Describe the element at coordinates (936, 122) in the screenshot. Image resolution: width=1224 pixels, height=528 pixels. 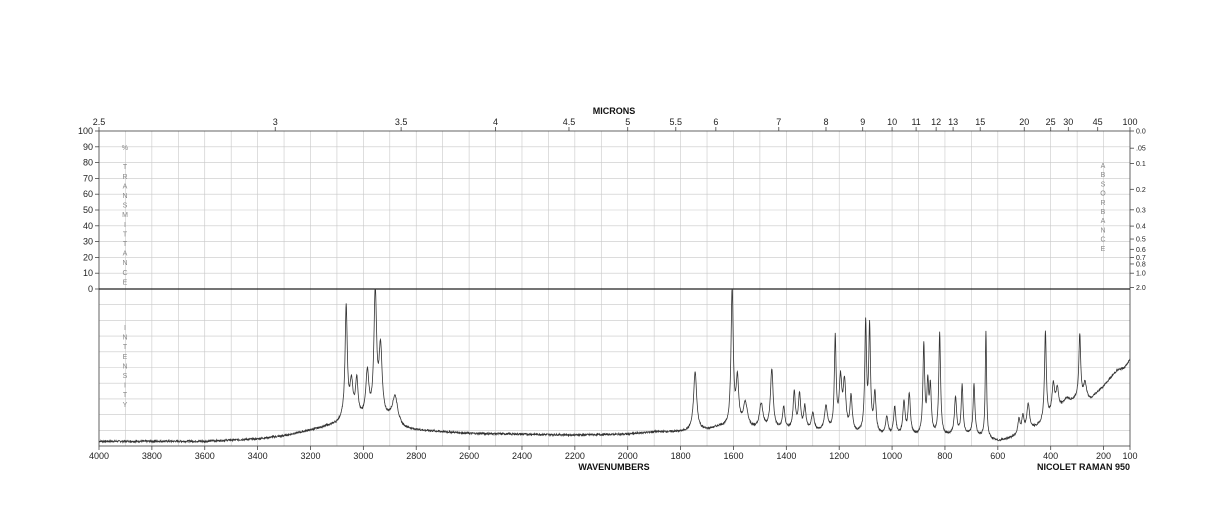
I see `top-tick-label: 12` at that location.